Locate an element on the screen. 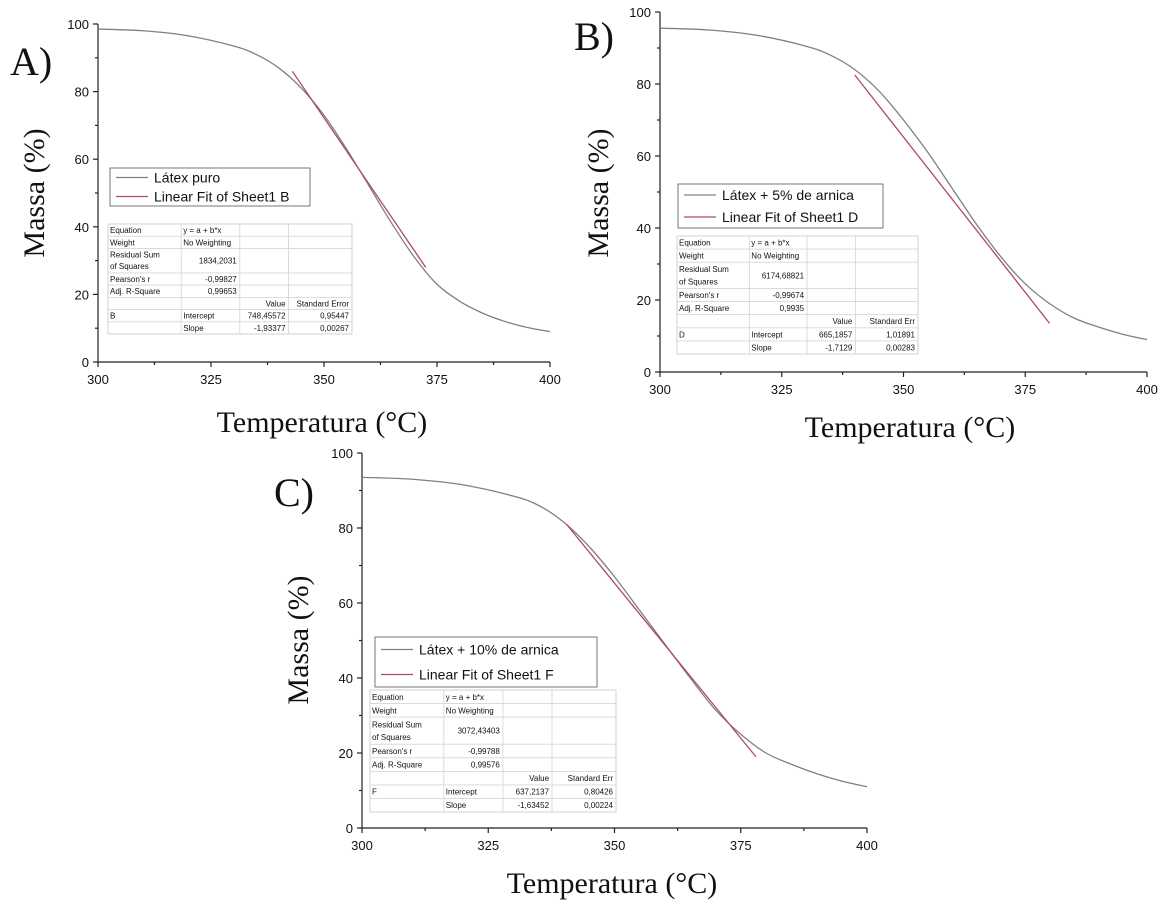 The height and width of the screenshot is (911, 1168). x-axis-title: Temperatura (°C) is located at coordinates (322, 422).